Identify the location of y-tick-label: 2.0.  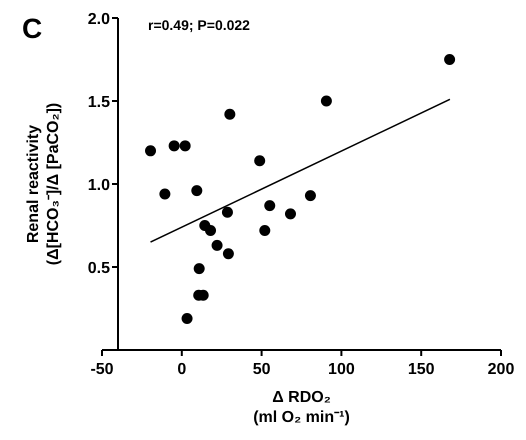
(99, 19).